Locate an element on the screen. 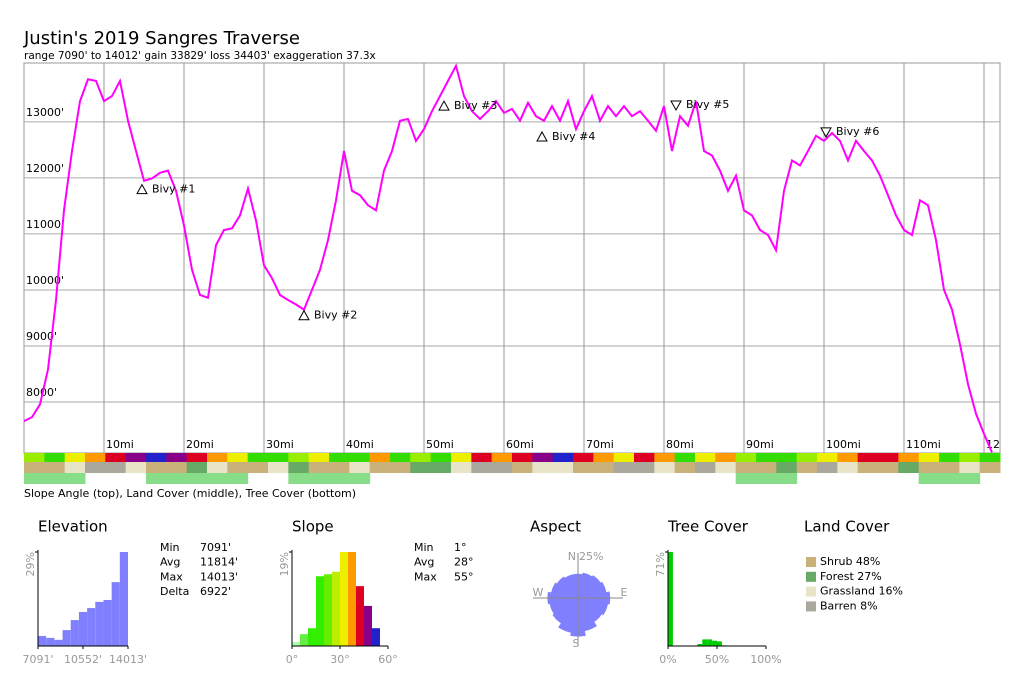 Image resolution: width=1024 pixels, height=696 pixels. dir-label: S is located at coordinates (576, 643).